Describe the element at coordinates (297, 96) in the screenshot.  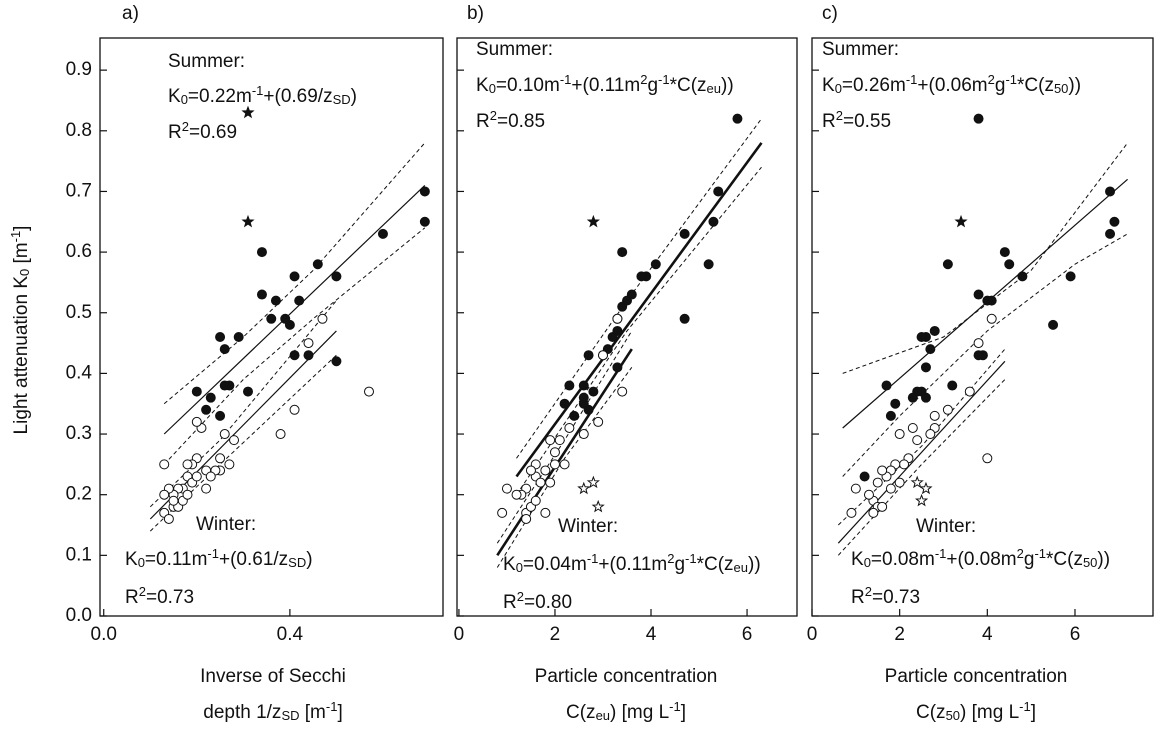
I see `text-run: +(0.69/z` at that location.